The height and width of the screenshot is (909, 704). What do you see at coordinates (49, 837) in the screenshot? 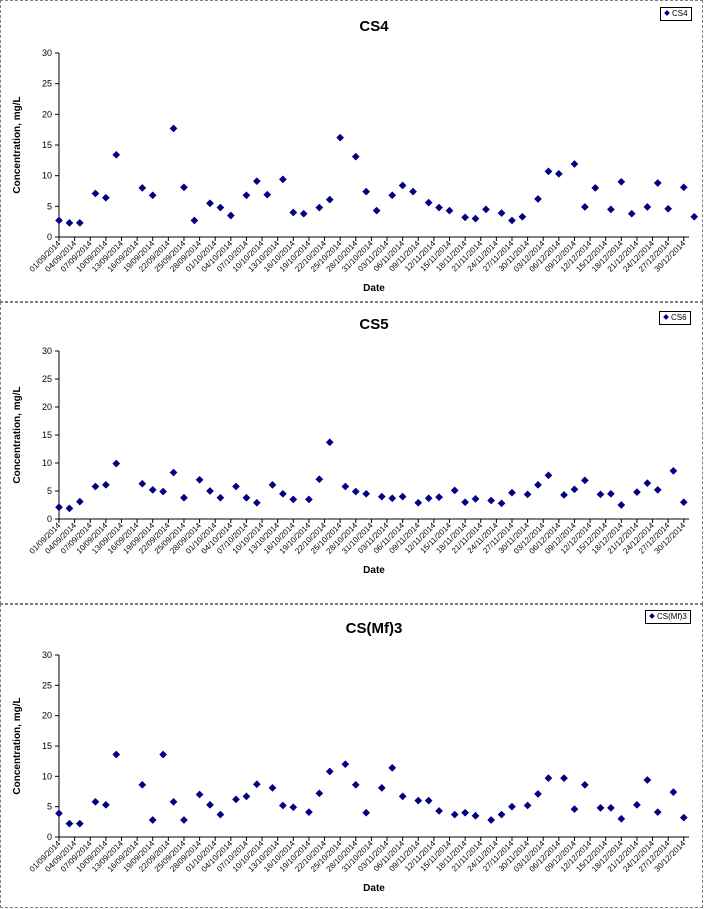
I see `y-tick-label: 0` at bounding box center [49, 837].